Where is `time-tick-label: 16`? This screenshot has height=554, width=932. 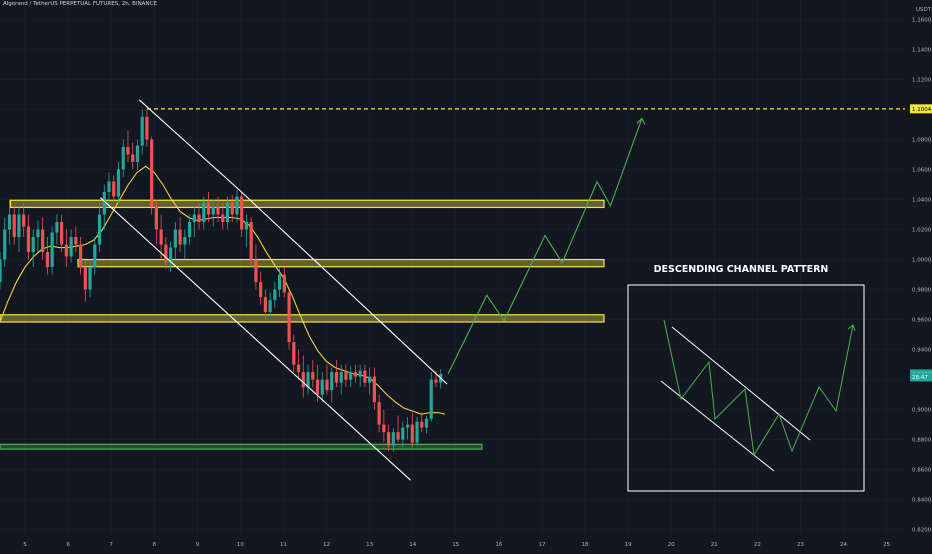 time-tick-label: 16 is located at coordinates (498, 545).